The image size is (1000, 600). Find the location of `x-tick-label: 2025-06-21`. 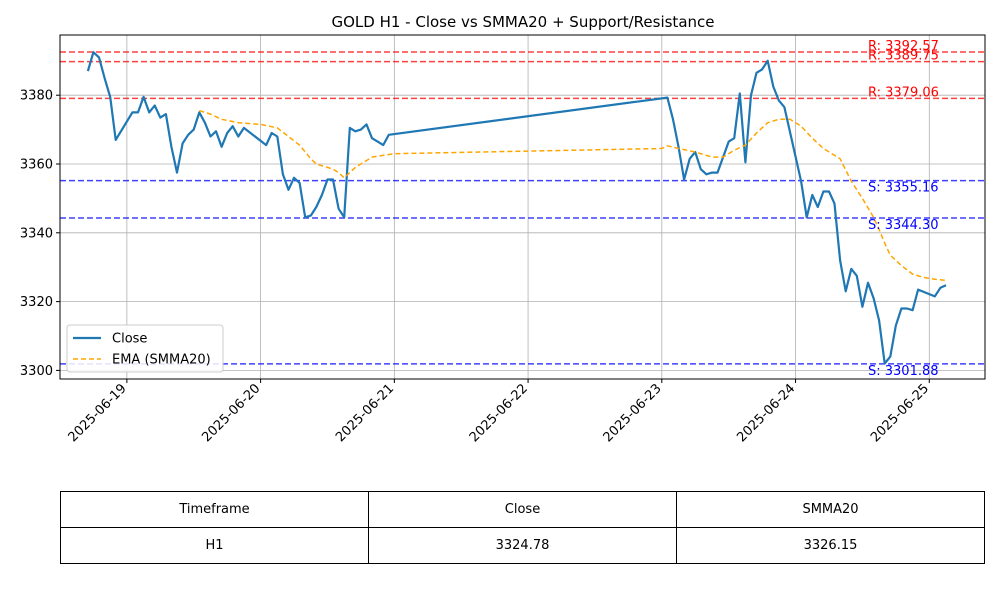

x-tick-label: 2025-06-21 is located at coordinates (365, 413).